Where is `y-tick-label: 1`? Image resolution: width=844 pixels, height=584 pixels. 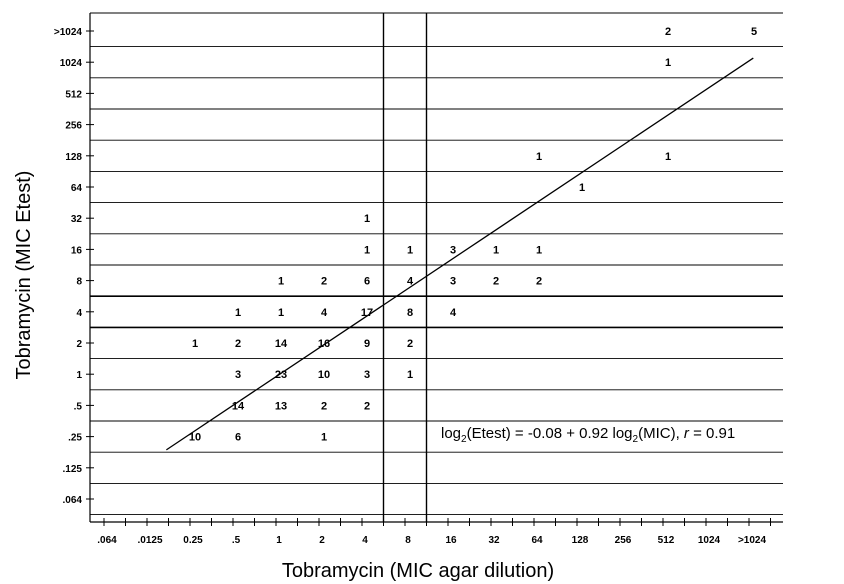 y-tick-label: 1 is located at coordinates (79, 375).